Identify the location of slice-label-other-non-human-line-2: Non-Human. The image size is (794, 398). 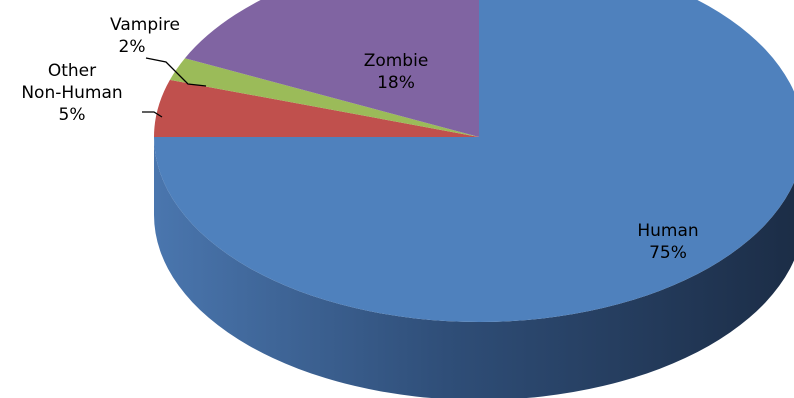
(71, 93).